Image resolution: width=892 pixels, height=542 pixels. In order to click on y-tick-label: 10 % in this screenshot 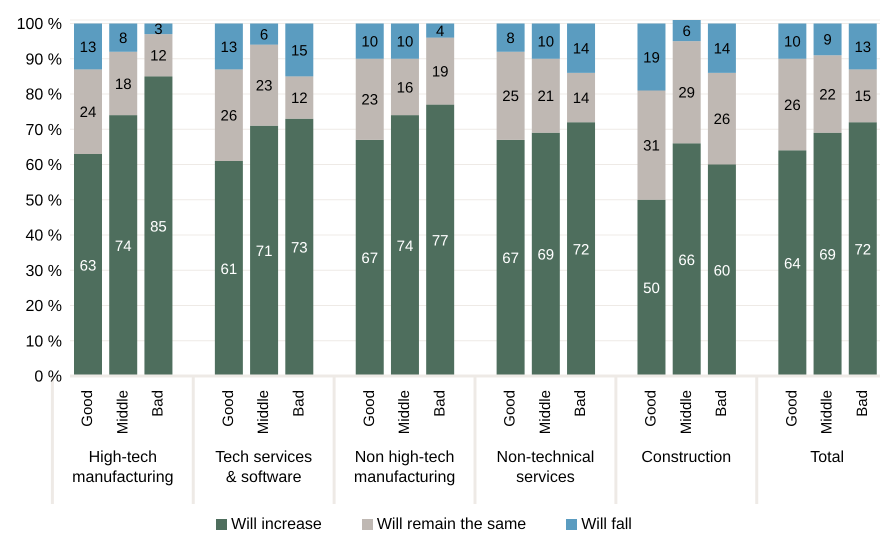, I will do `click(44, 341)`.